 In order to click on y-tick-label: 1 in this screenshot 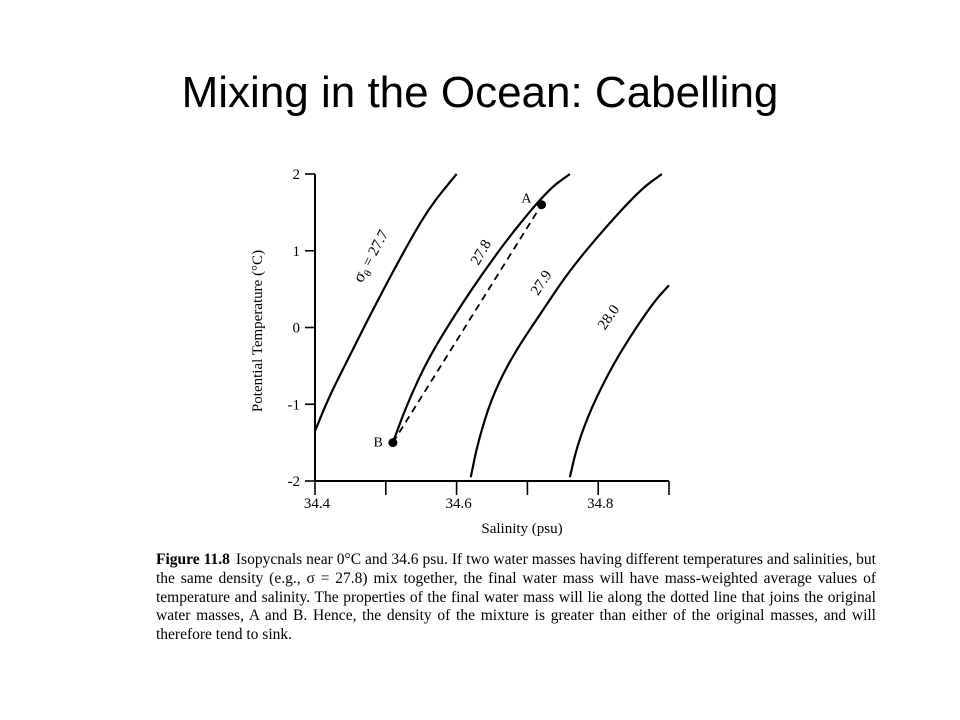, I will do `click(297, 252)`.